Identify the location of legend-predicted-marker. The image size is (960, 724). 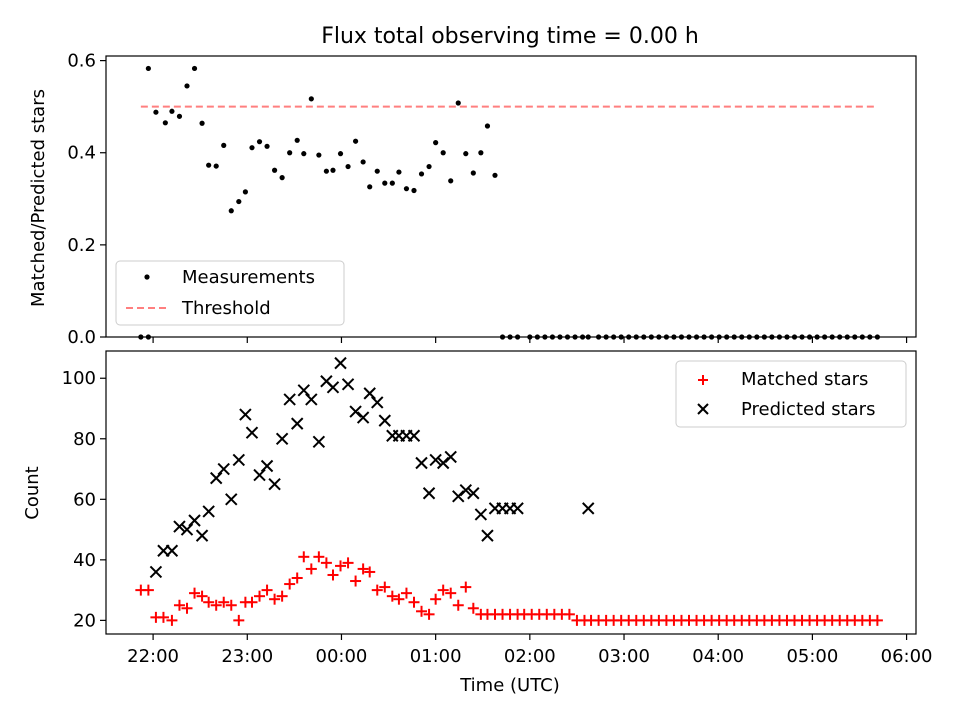
(703, 409).